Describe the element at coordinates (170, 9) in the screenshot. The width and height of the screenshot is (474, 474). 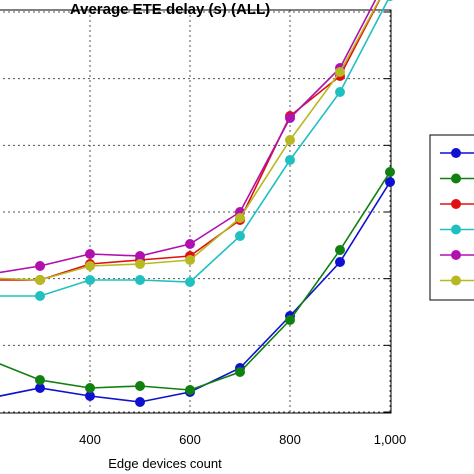
I see `chart-title: Average ETE delay (s) (ALL)` at that location.